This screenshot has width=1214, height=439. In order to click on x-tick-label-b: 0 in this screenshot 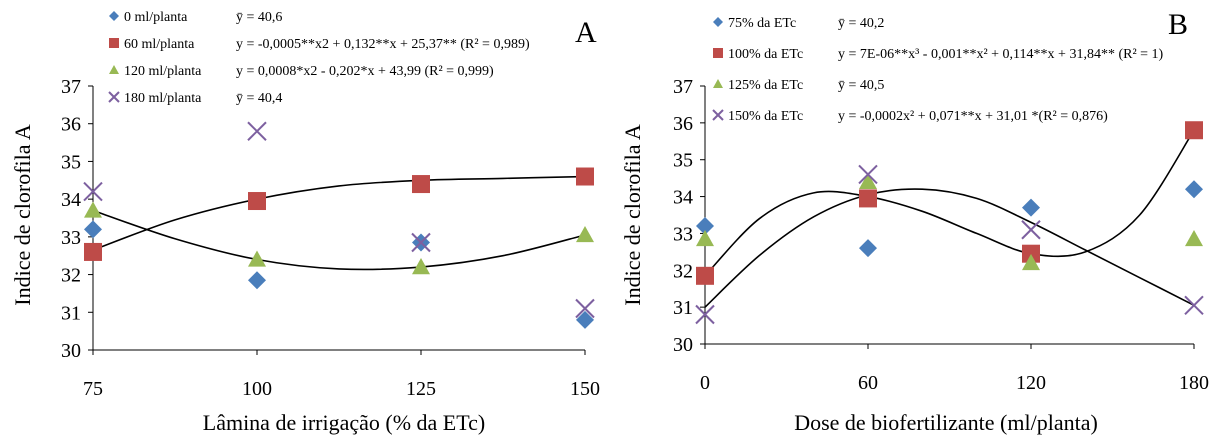, I will do `click(705, 383)`.